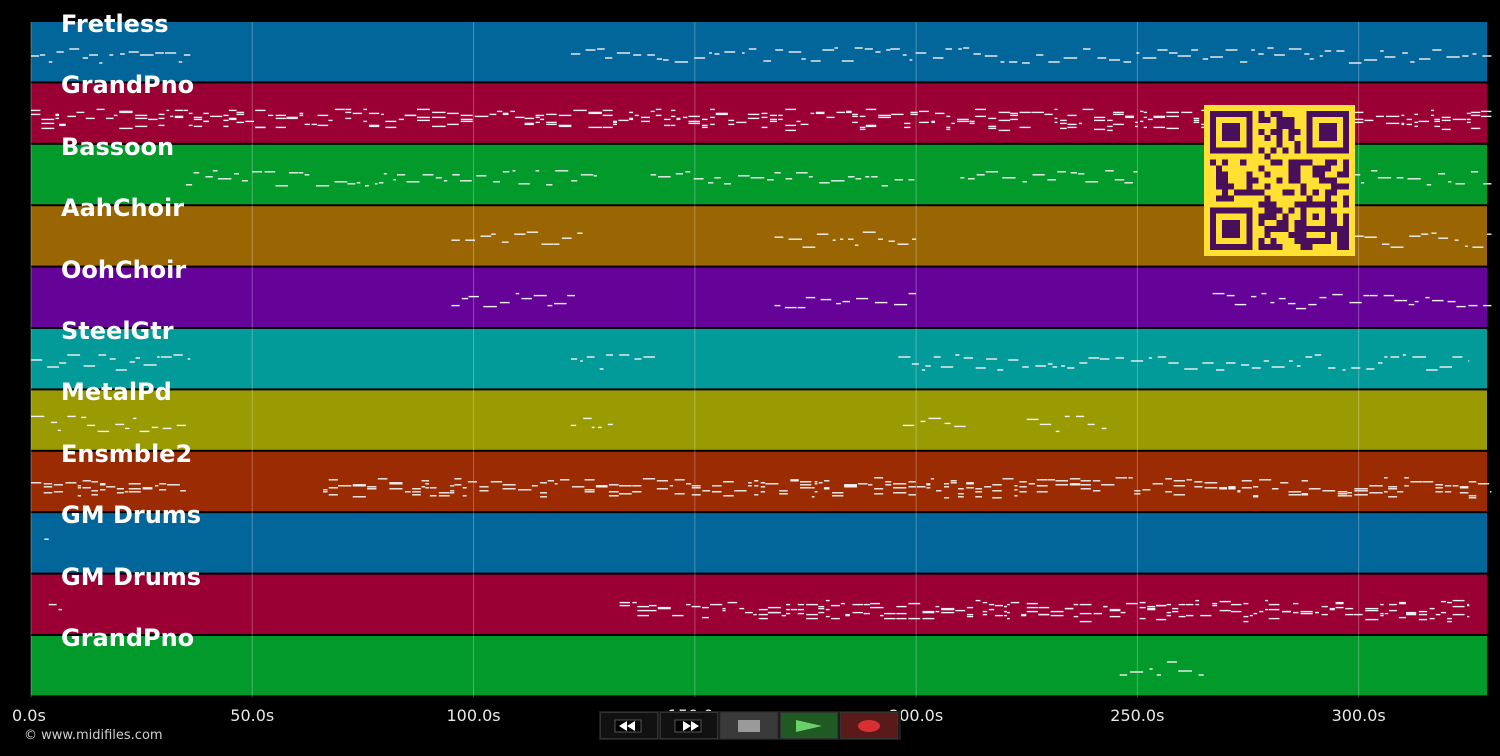  I want to click on time-tick-label: 300.0s, so click(1358, 715).